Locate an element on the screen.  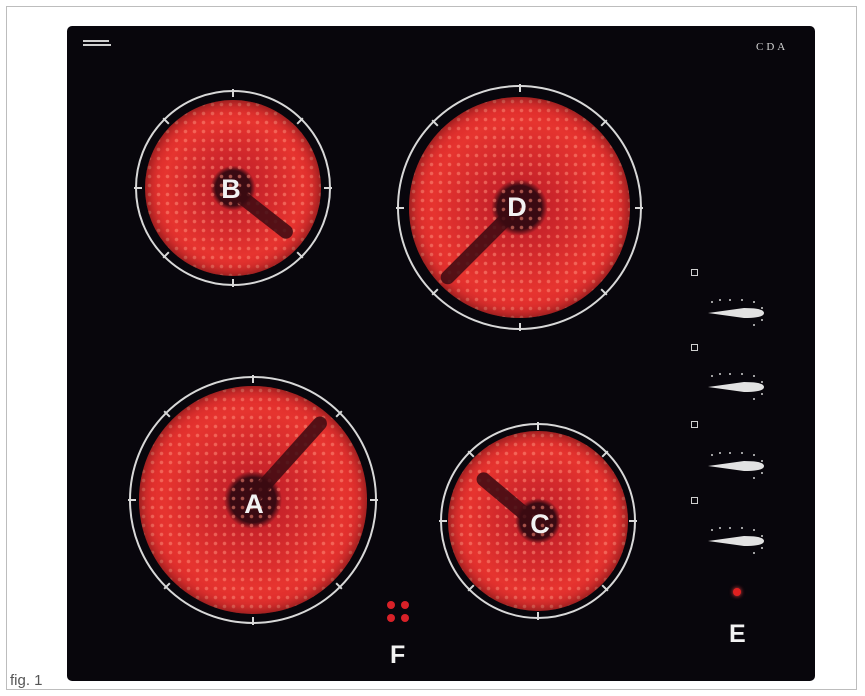
hob-logo-mark is located at coordinates (97, 43).